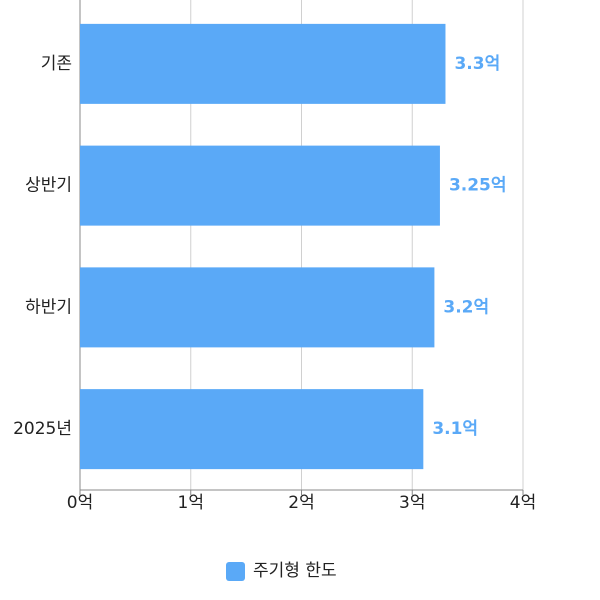  Describe the element at coordinates (42, 429) in the screenshot. I see `y-tick-label: 2025년` at that location.